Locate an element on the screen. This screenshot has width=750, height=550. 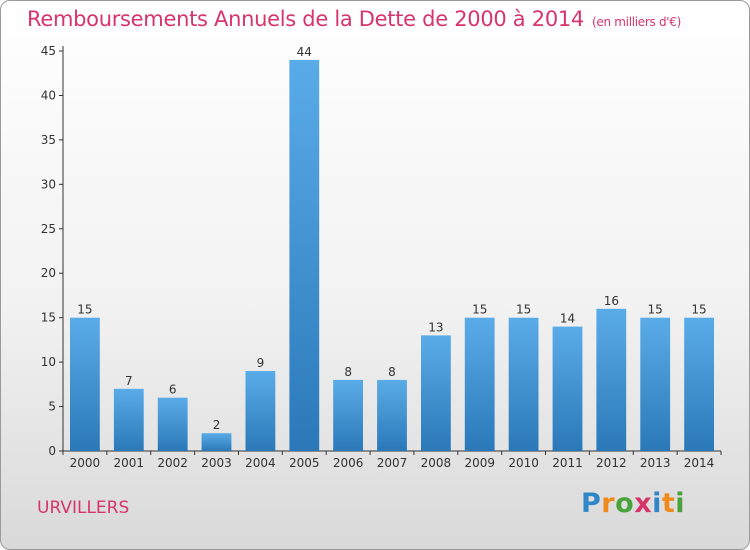
y-tick-label: 45 is located at coordinates (48, 51).